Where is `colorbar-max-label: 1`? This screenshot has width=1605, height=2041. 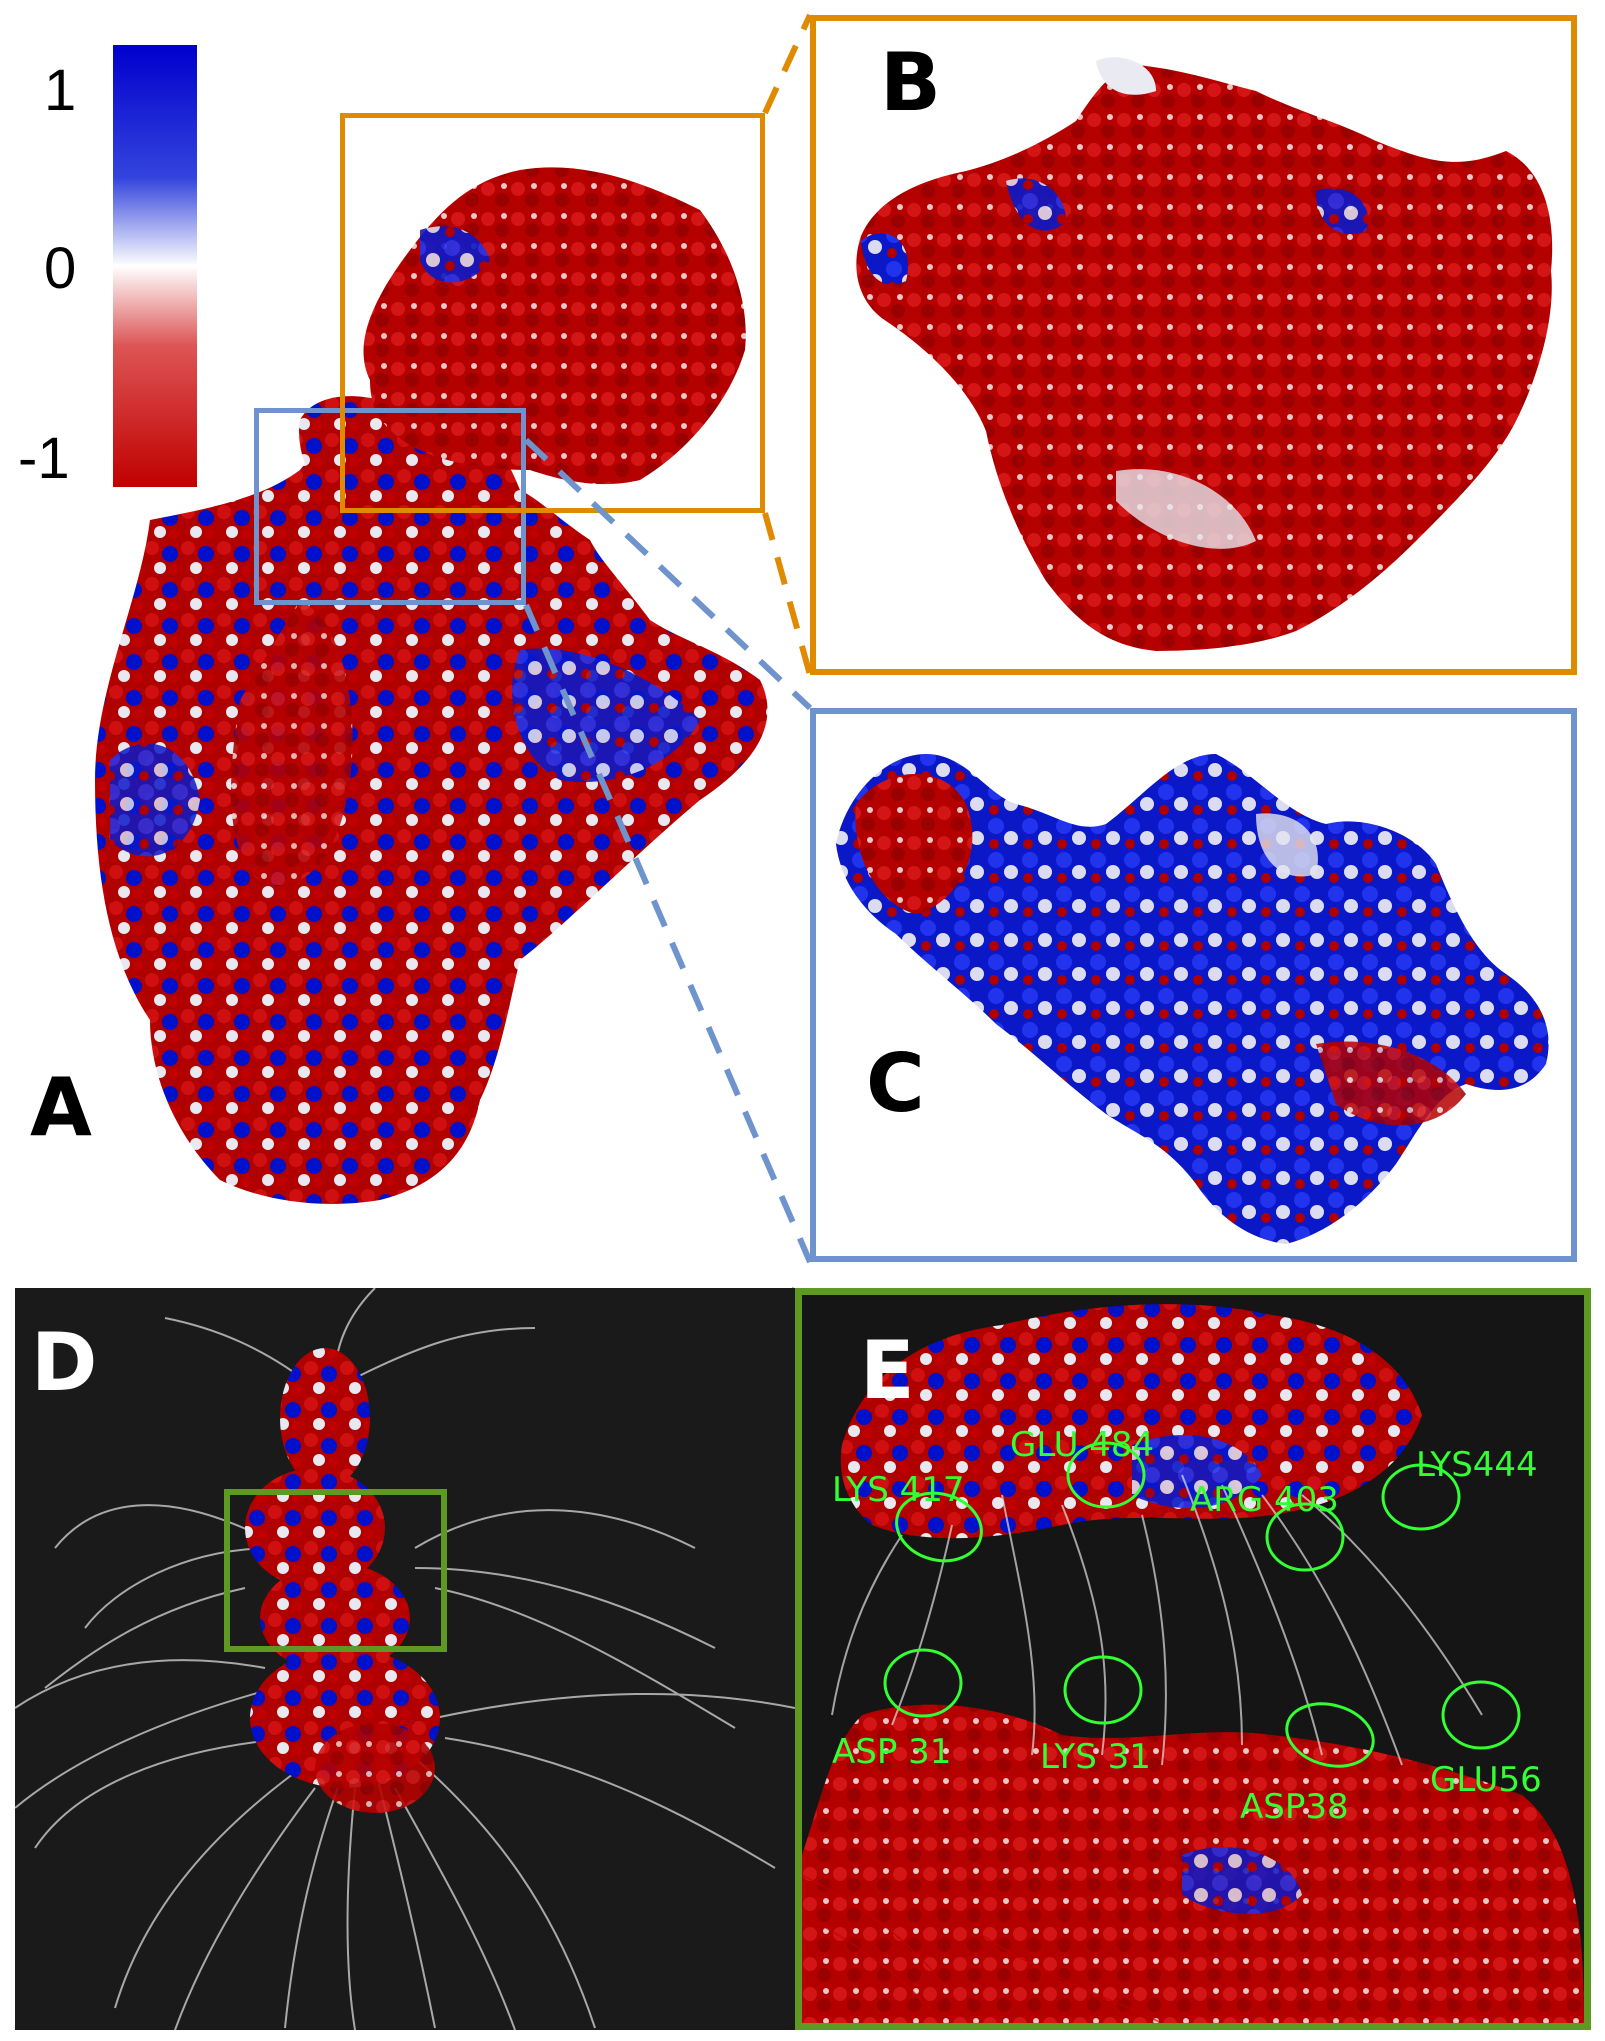 colorbar-max-label: 1 is located at coordinates (60, 90).